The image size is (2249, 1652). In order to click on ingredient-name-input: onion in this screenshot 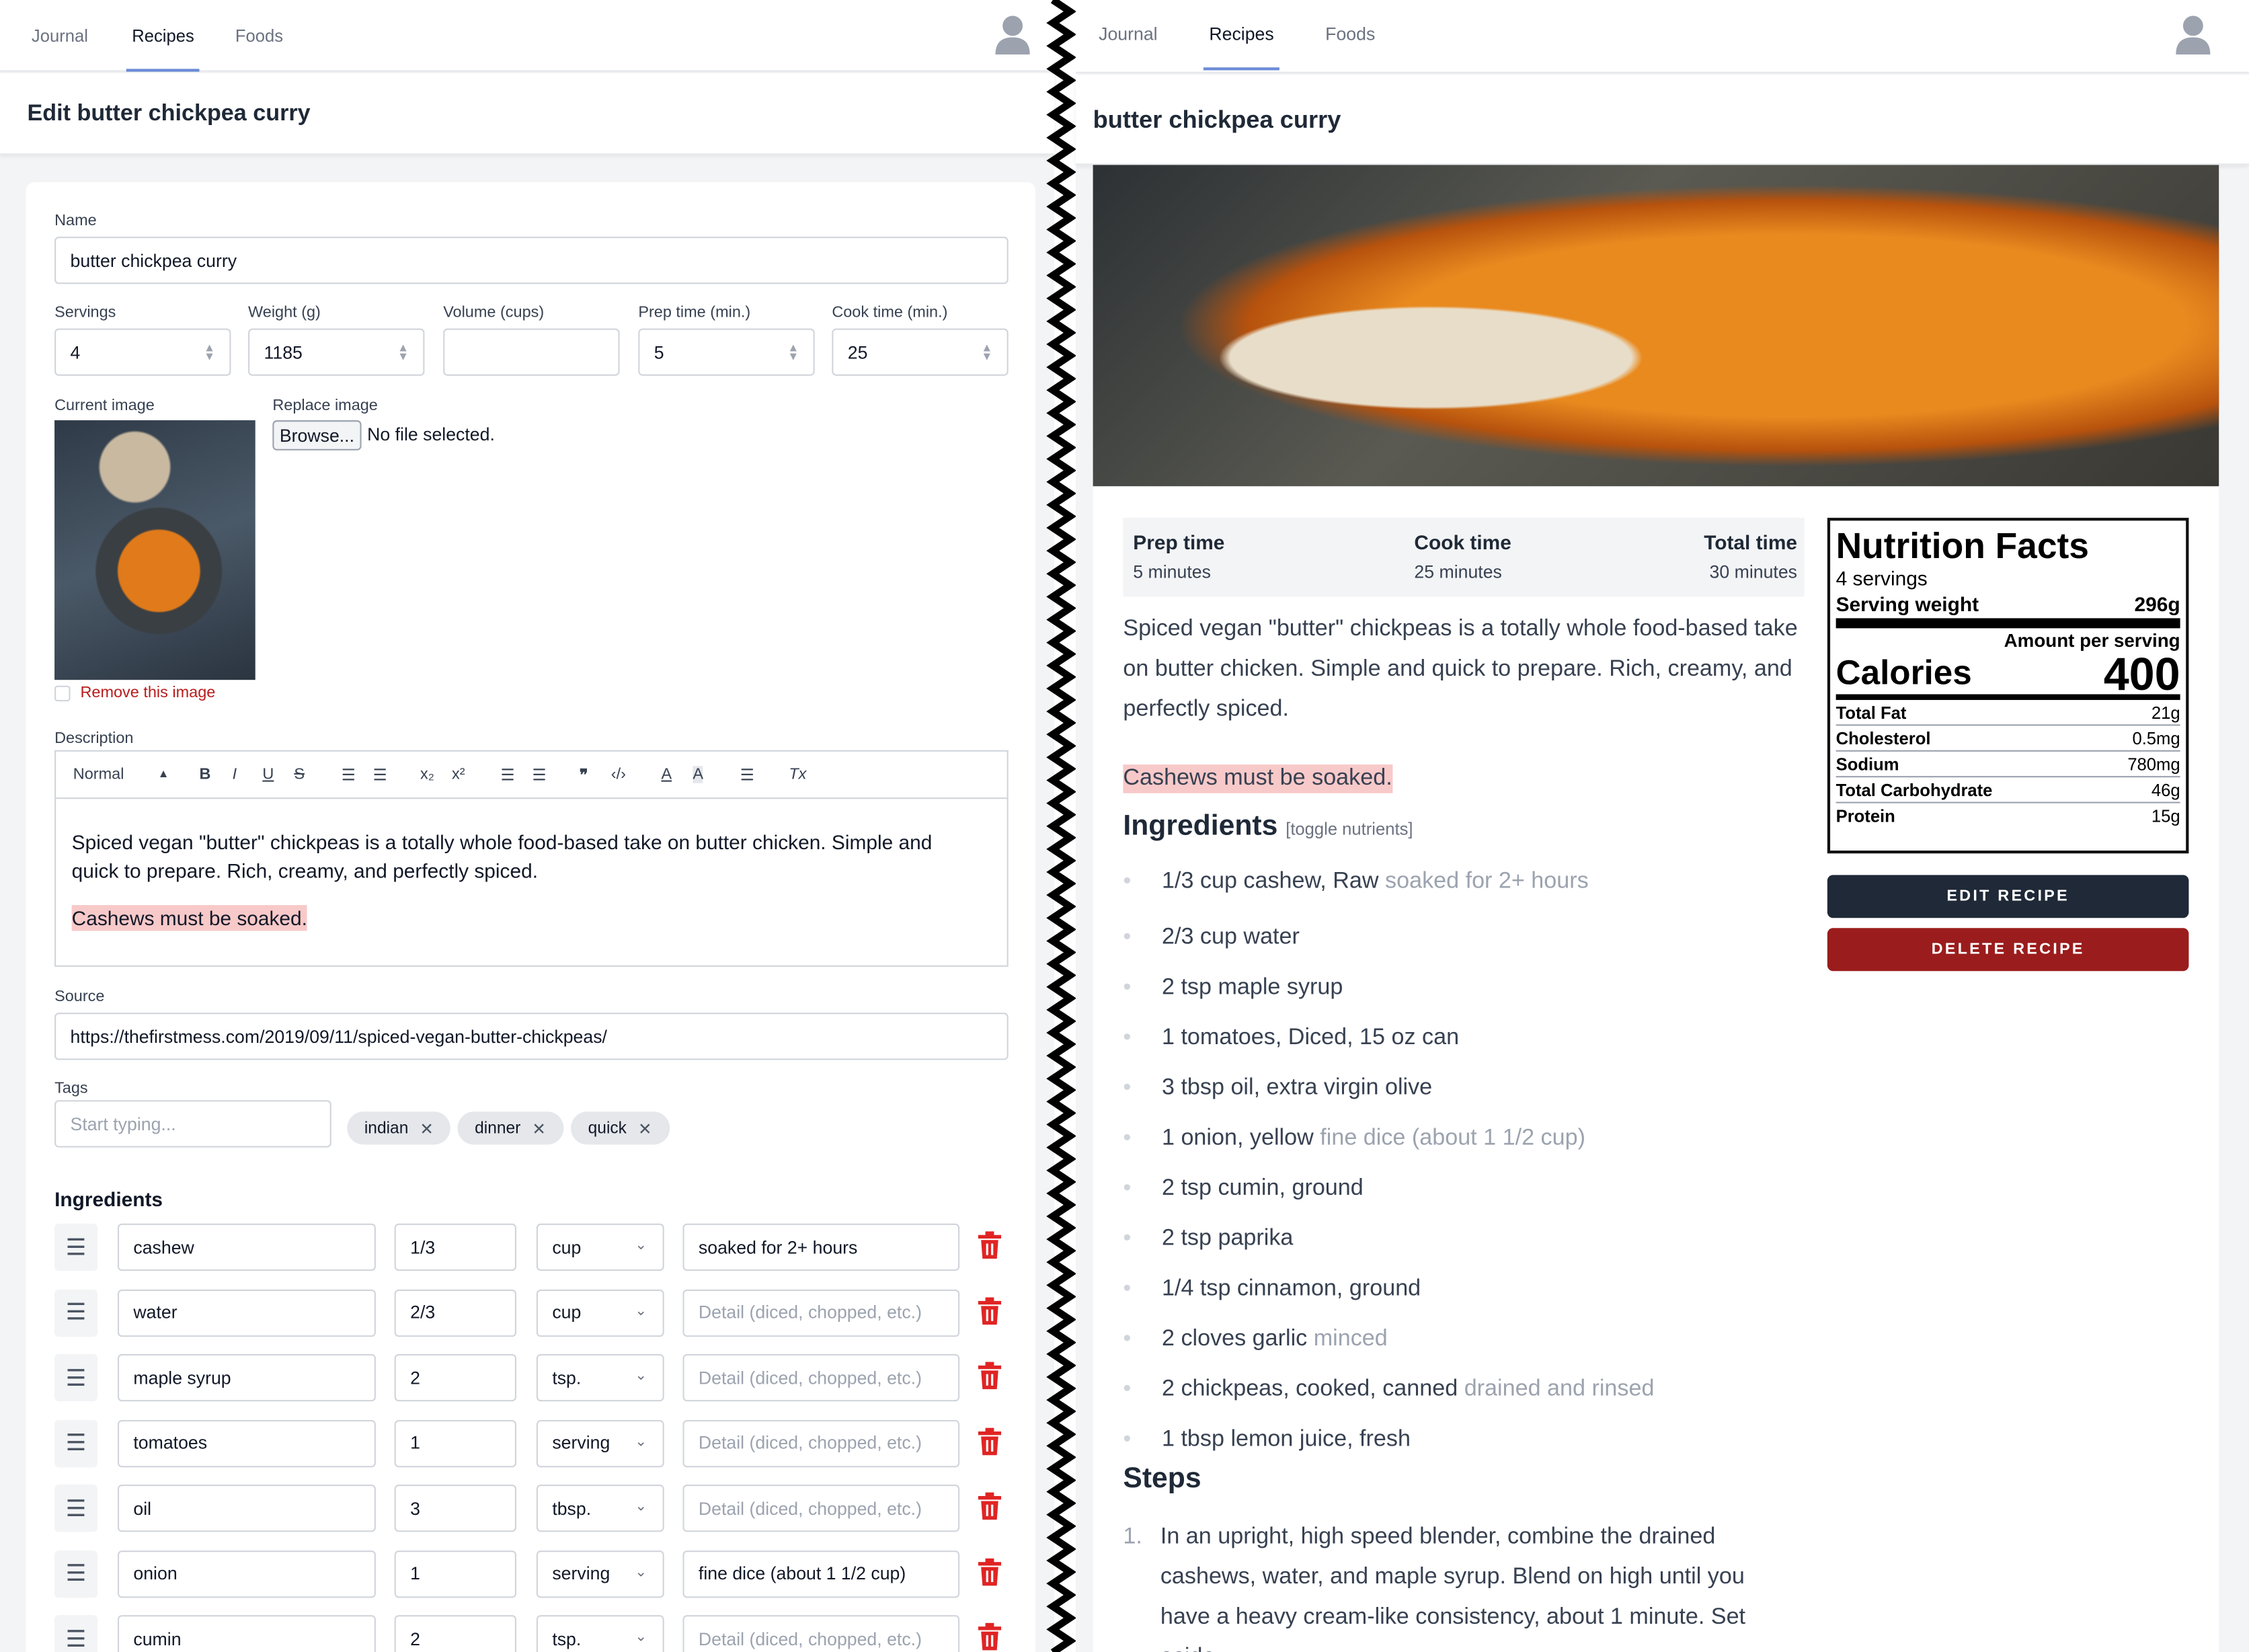, I will do `click(246, 1574)`.